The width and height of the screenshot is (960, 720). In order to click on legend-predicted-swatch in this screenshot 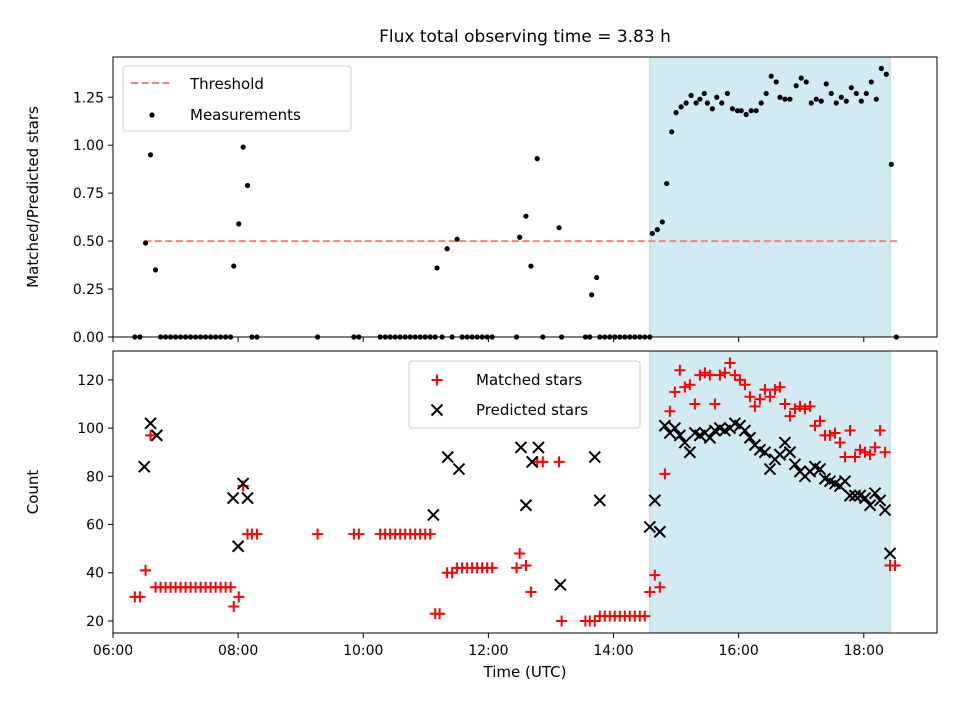, I will do `click(437, 410)`.